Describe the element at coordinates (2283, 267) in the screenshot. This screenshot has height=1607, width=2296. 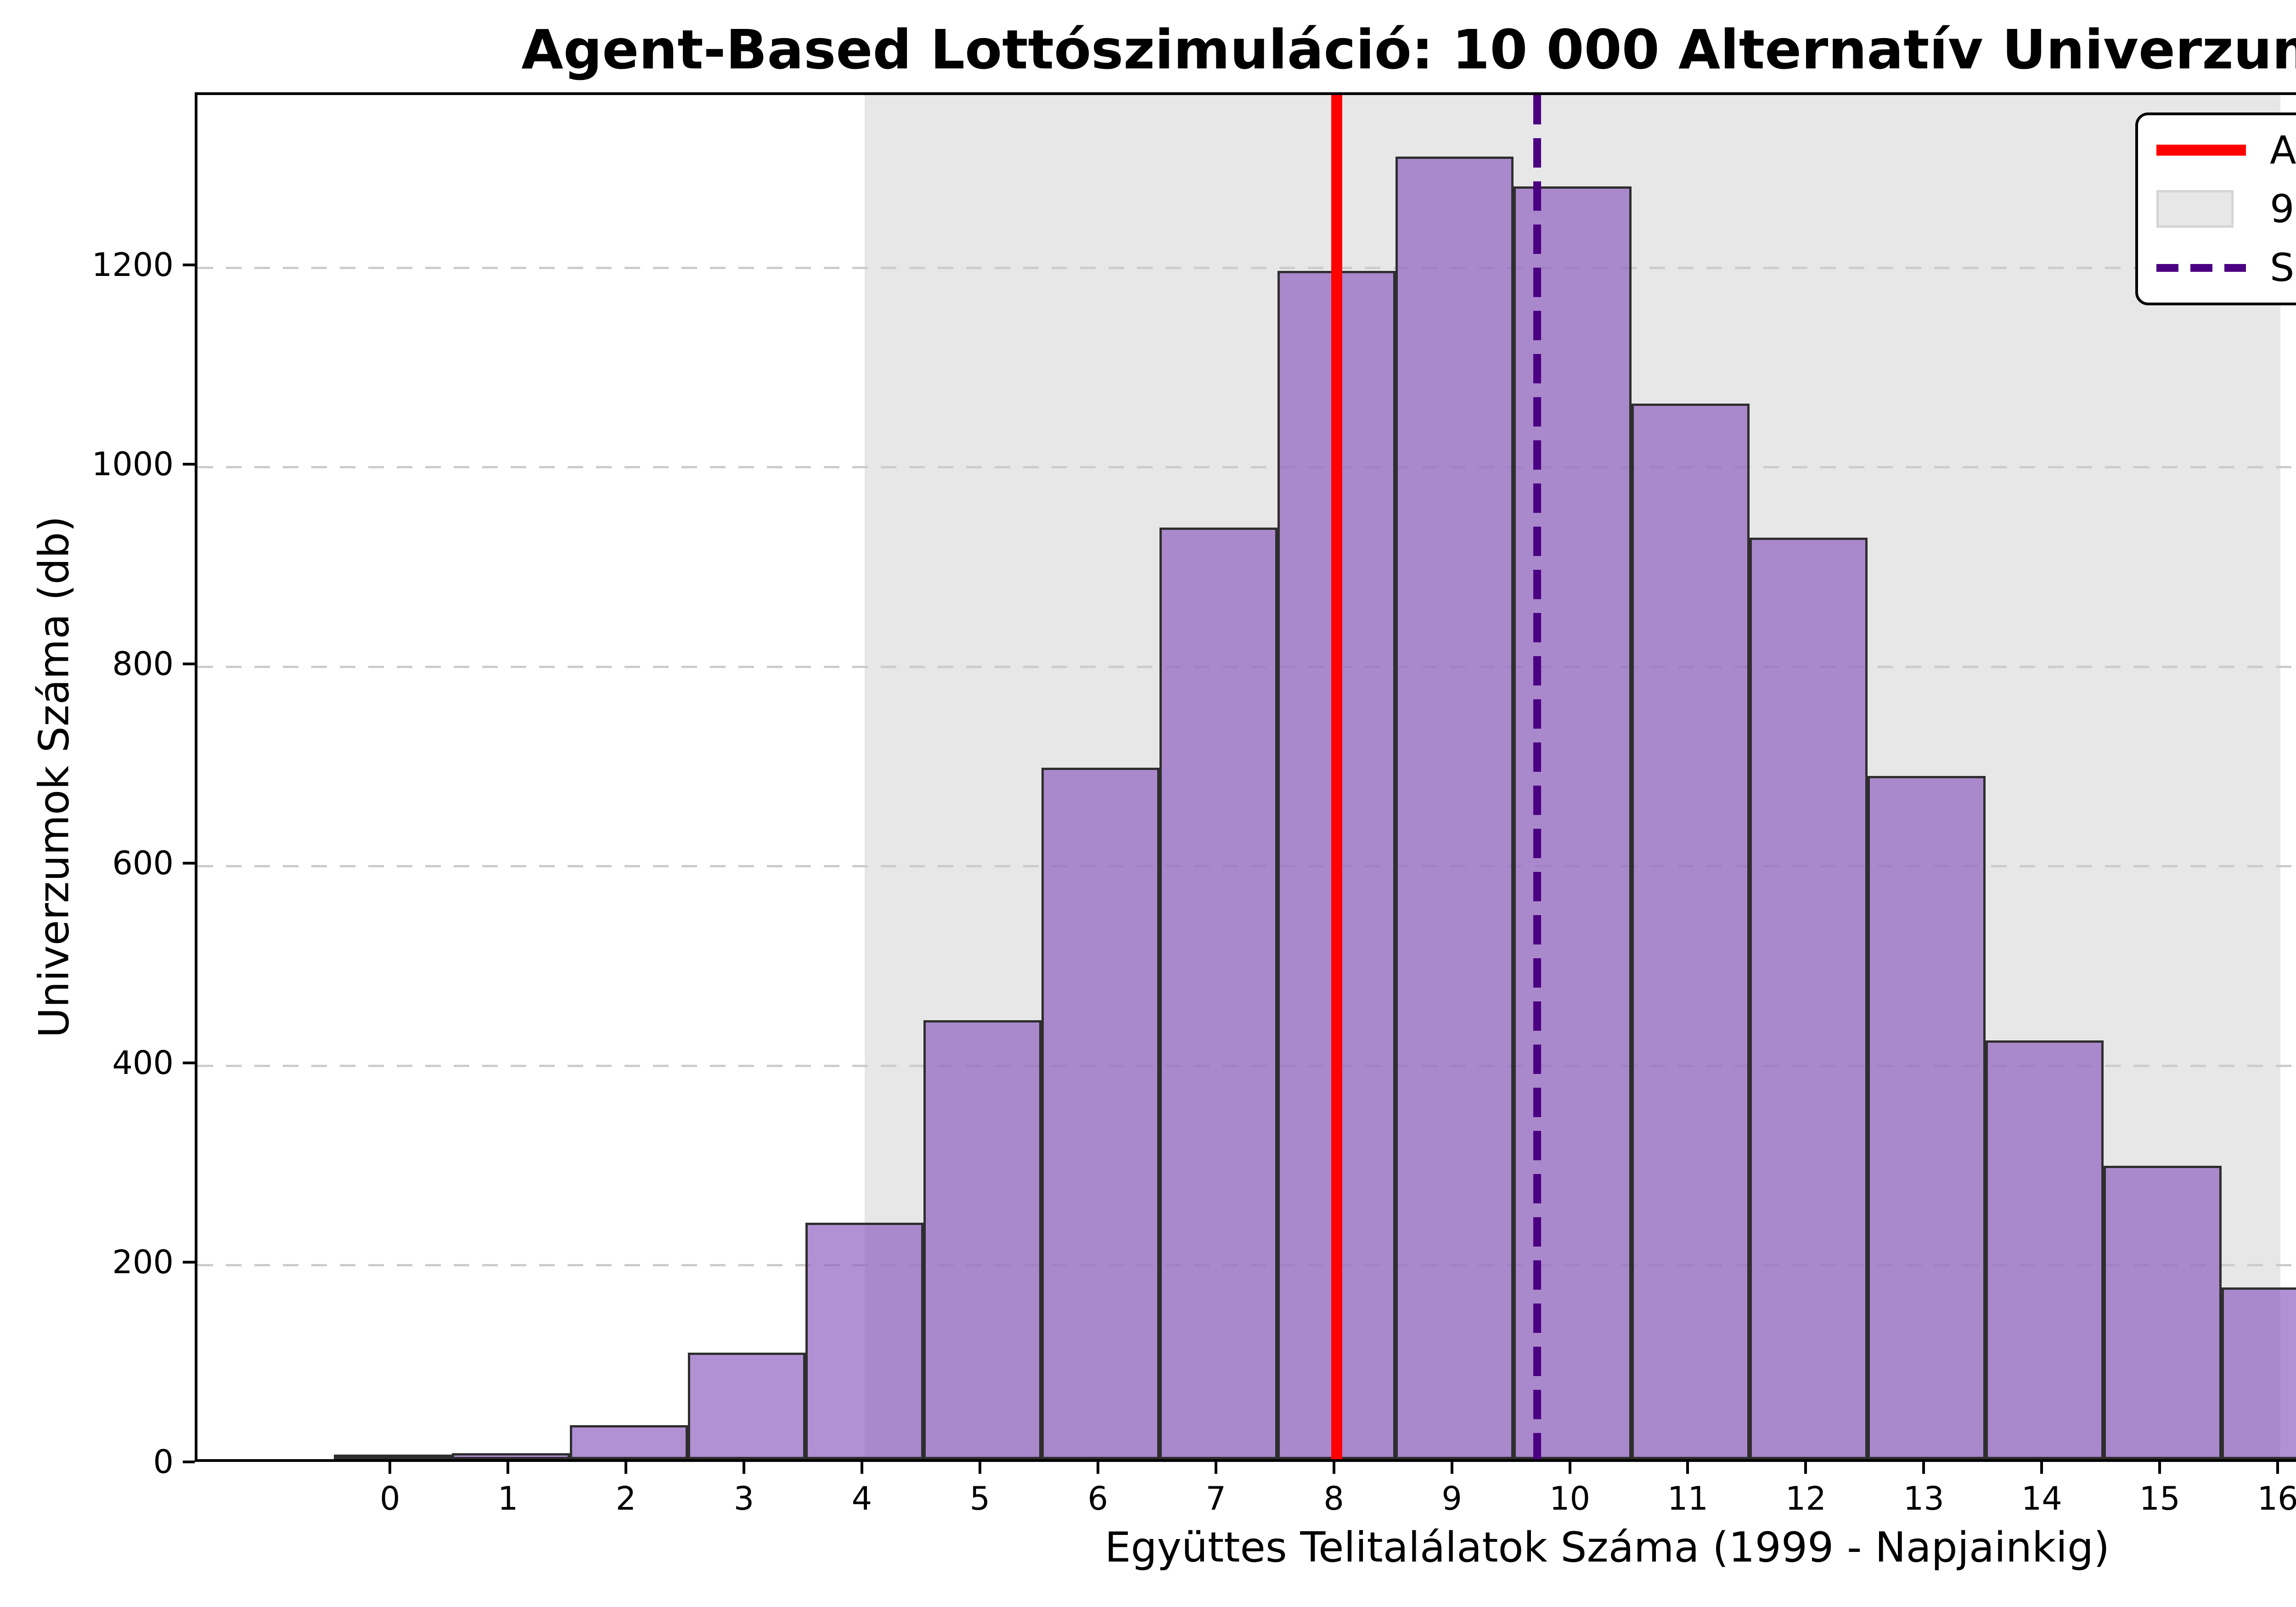
I see `legend-label-mean: Szimuláció Átlaga (μ = 9.7)` at that location.